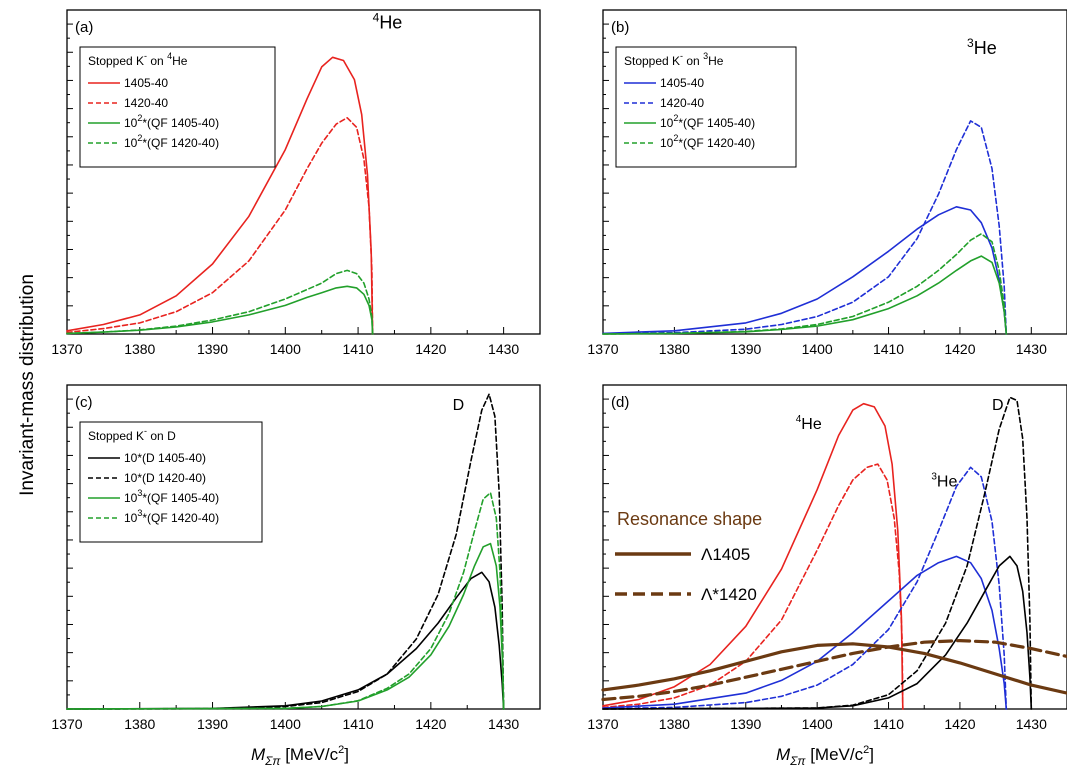 Image resolution: width=1067 pixels, height=770 pixels. What do you see at coordinates (729, 594) in the screenshot?
I see `legend-label: Λ*1420` at bounding box center [729, 594].